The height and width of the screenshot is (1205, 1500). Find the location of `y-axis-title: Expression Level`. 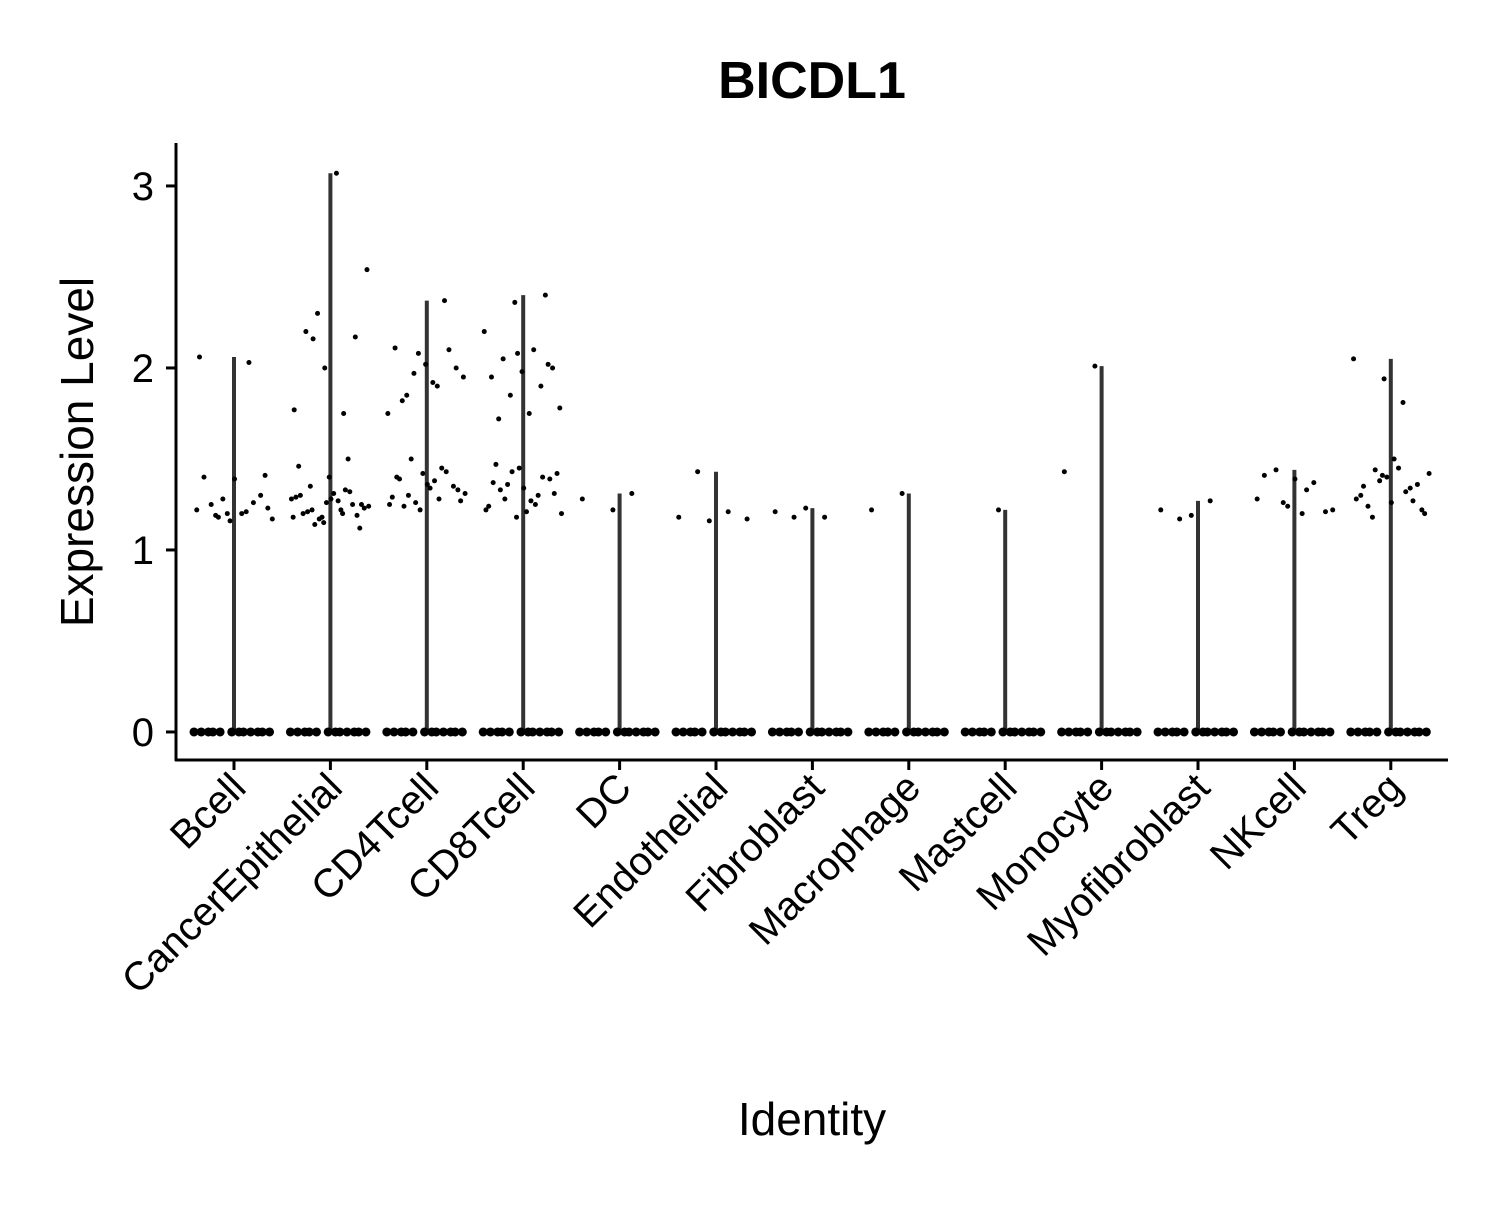

y-axis-title: Expression Level is located at coordinates (77, 452).